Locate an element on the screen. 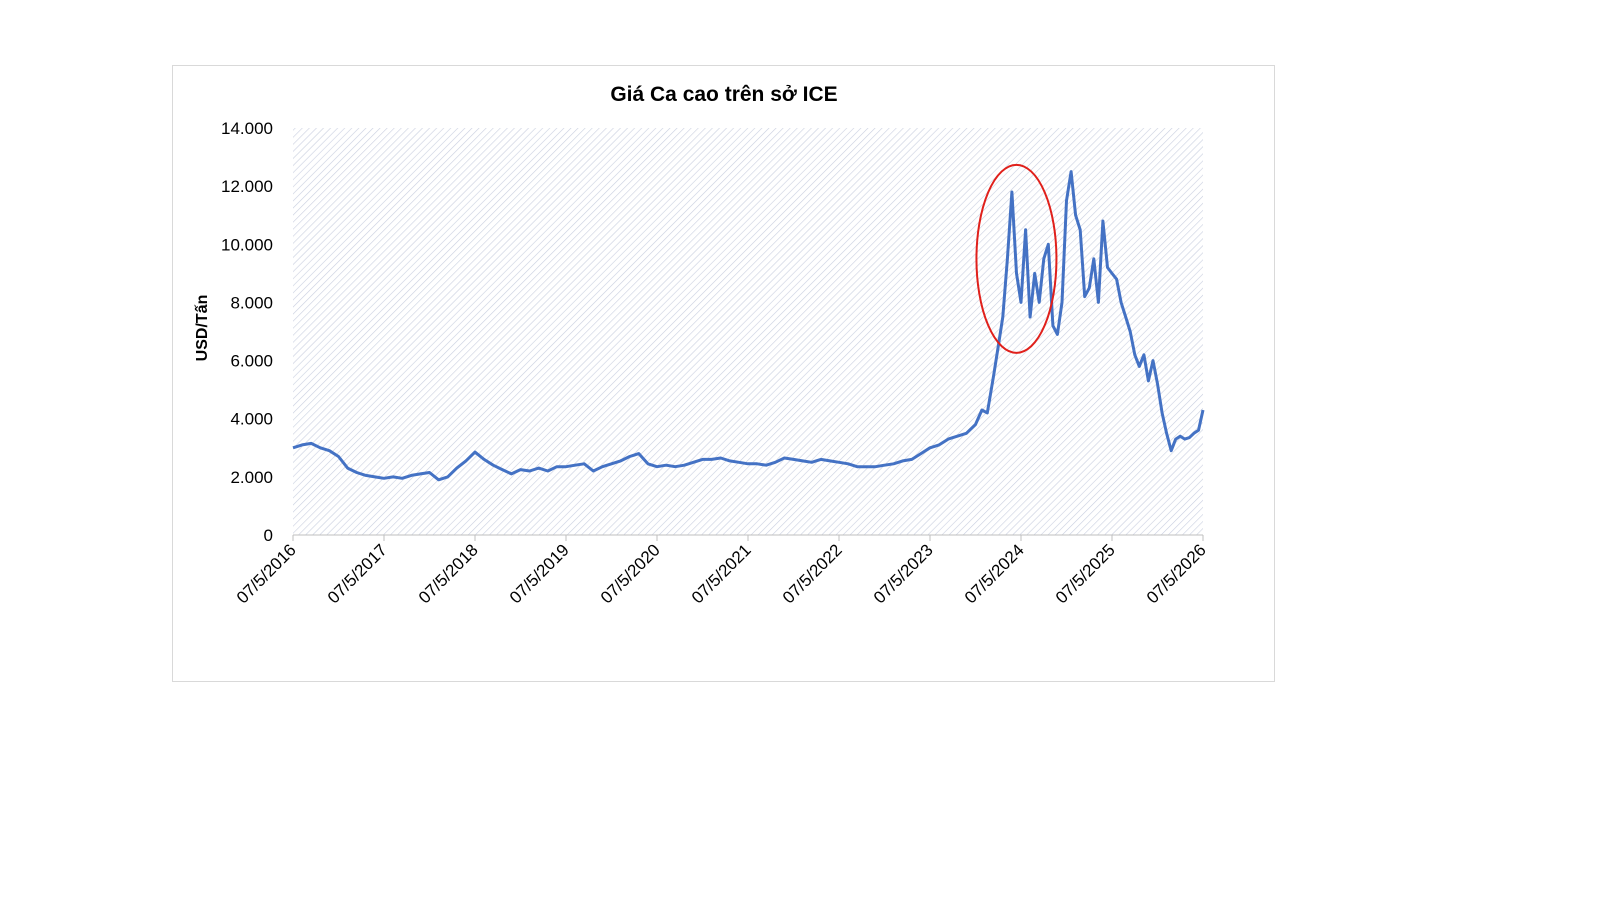  chart-title: Giá Ca cao trên sở ICE is located at coordinates (723, 94).